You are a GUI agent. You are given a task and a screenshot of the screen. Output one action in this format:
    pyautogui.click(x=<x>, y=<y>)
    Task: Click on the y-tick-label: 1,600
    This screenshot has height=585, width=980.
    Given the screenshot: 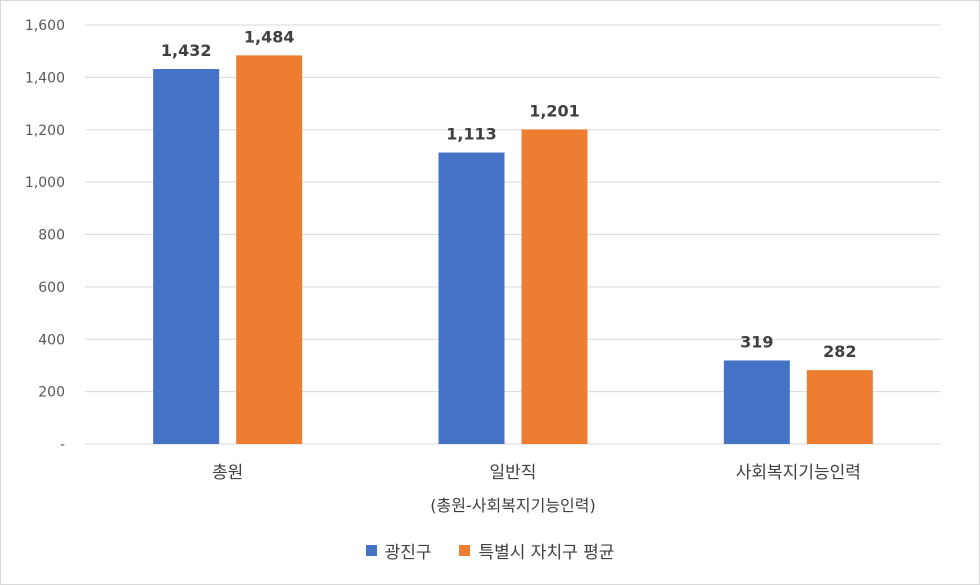 What is the action you would take?
    pyautogui.click(x=45, y=26)
    